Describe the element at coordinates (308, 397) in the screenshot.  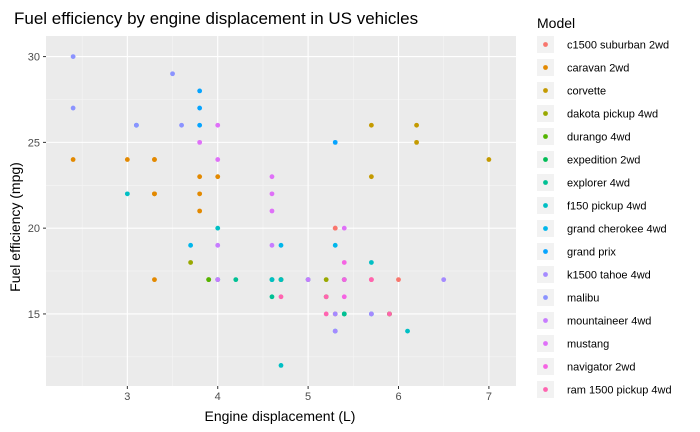
I see `x-tick-label: 5` at that location.